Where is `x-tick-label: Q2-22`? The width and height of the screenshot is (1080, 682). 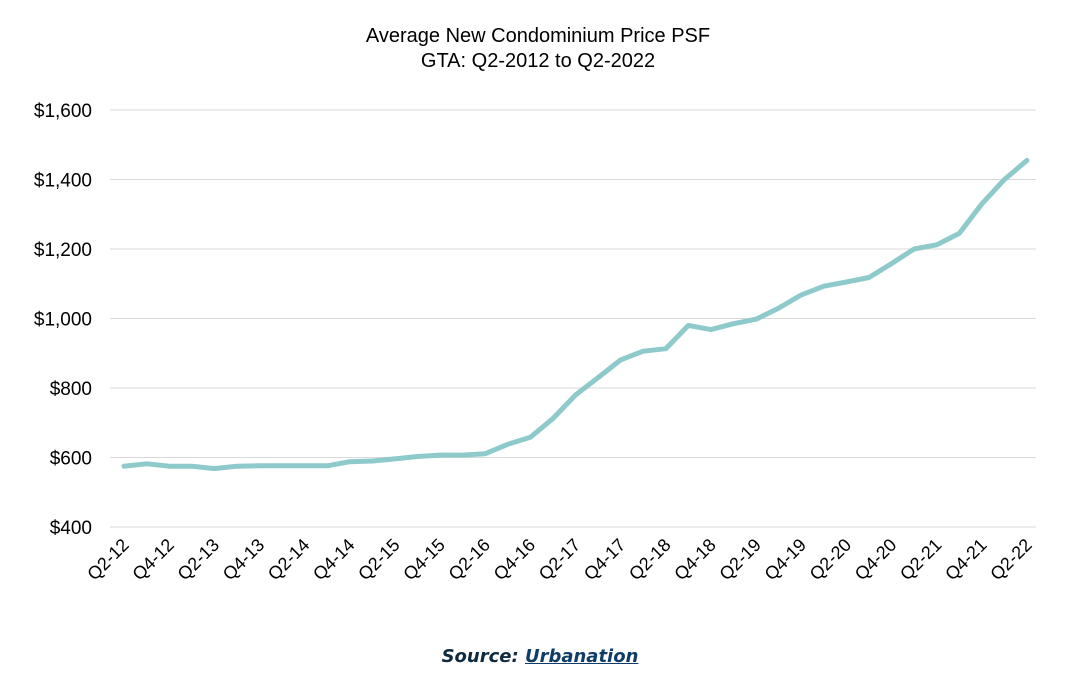 x-tick-label: Q2-22 is located at coordinates (1011, 560).